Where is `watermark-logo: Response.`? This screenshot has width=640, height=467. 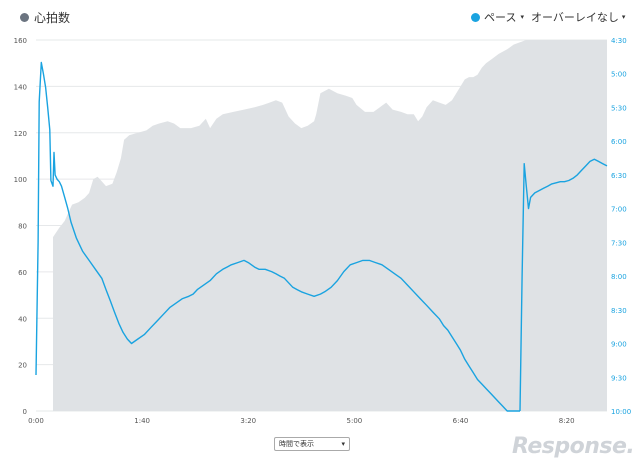 watermark-logo: Response. is located at coordinates (573, 446).